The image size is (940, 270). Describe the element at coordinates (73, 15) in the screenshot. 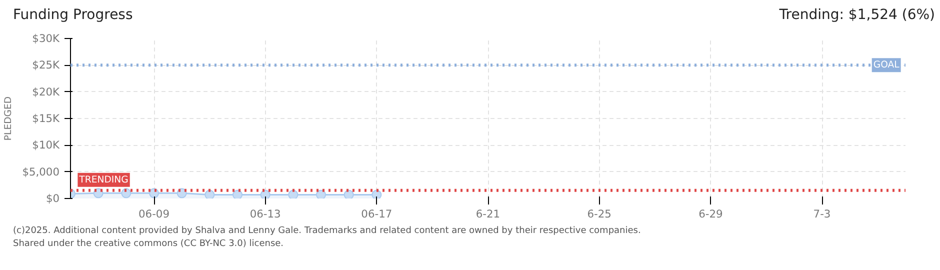

I see `chart-title: Funding Progress` at that location.